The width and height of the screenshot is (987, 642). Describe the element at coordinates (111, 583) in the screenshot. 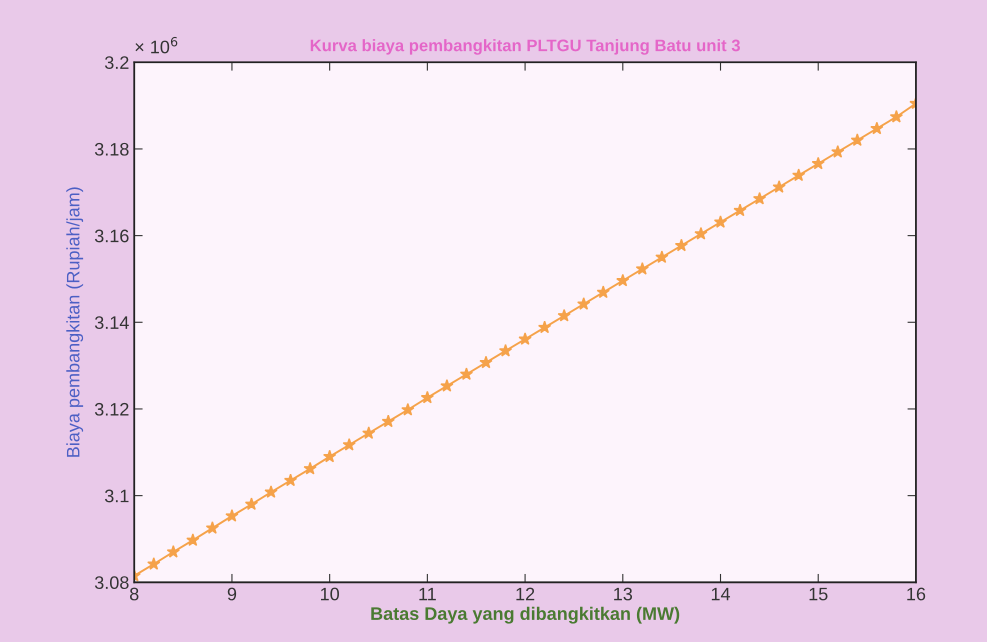

I see `y-tick-label: 3.08` at that location.